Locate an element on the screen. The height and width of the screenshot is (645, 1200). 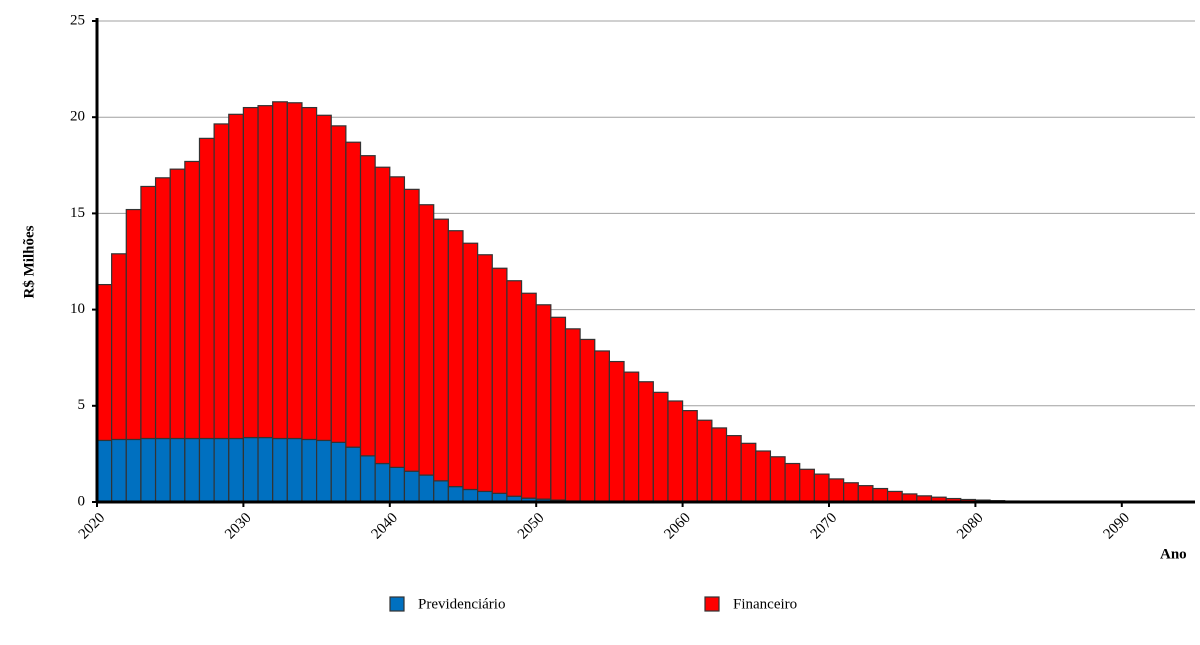
x-tick-label: 2070 is located at coordinates (824, 526).